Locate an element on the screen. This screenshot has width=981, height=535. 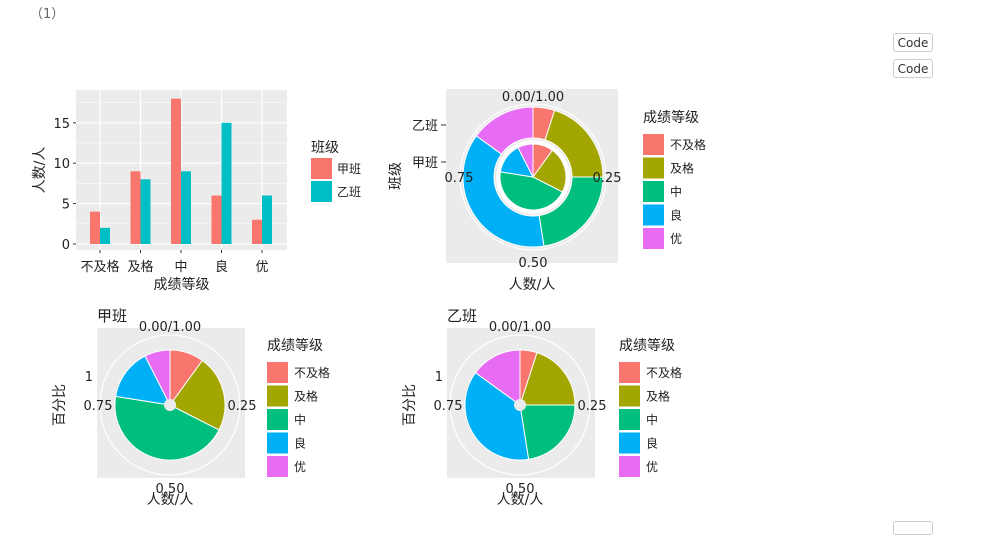
chart-title: 乙班 is located at coordinates (462, 316).